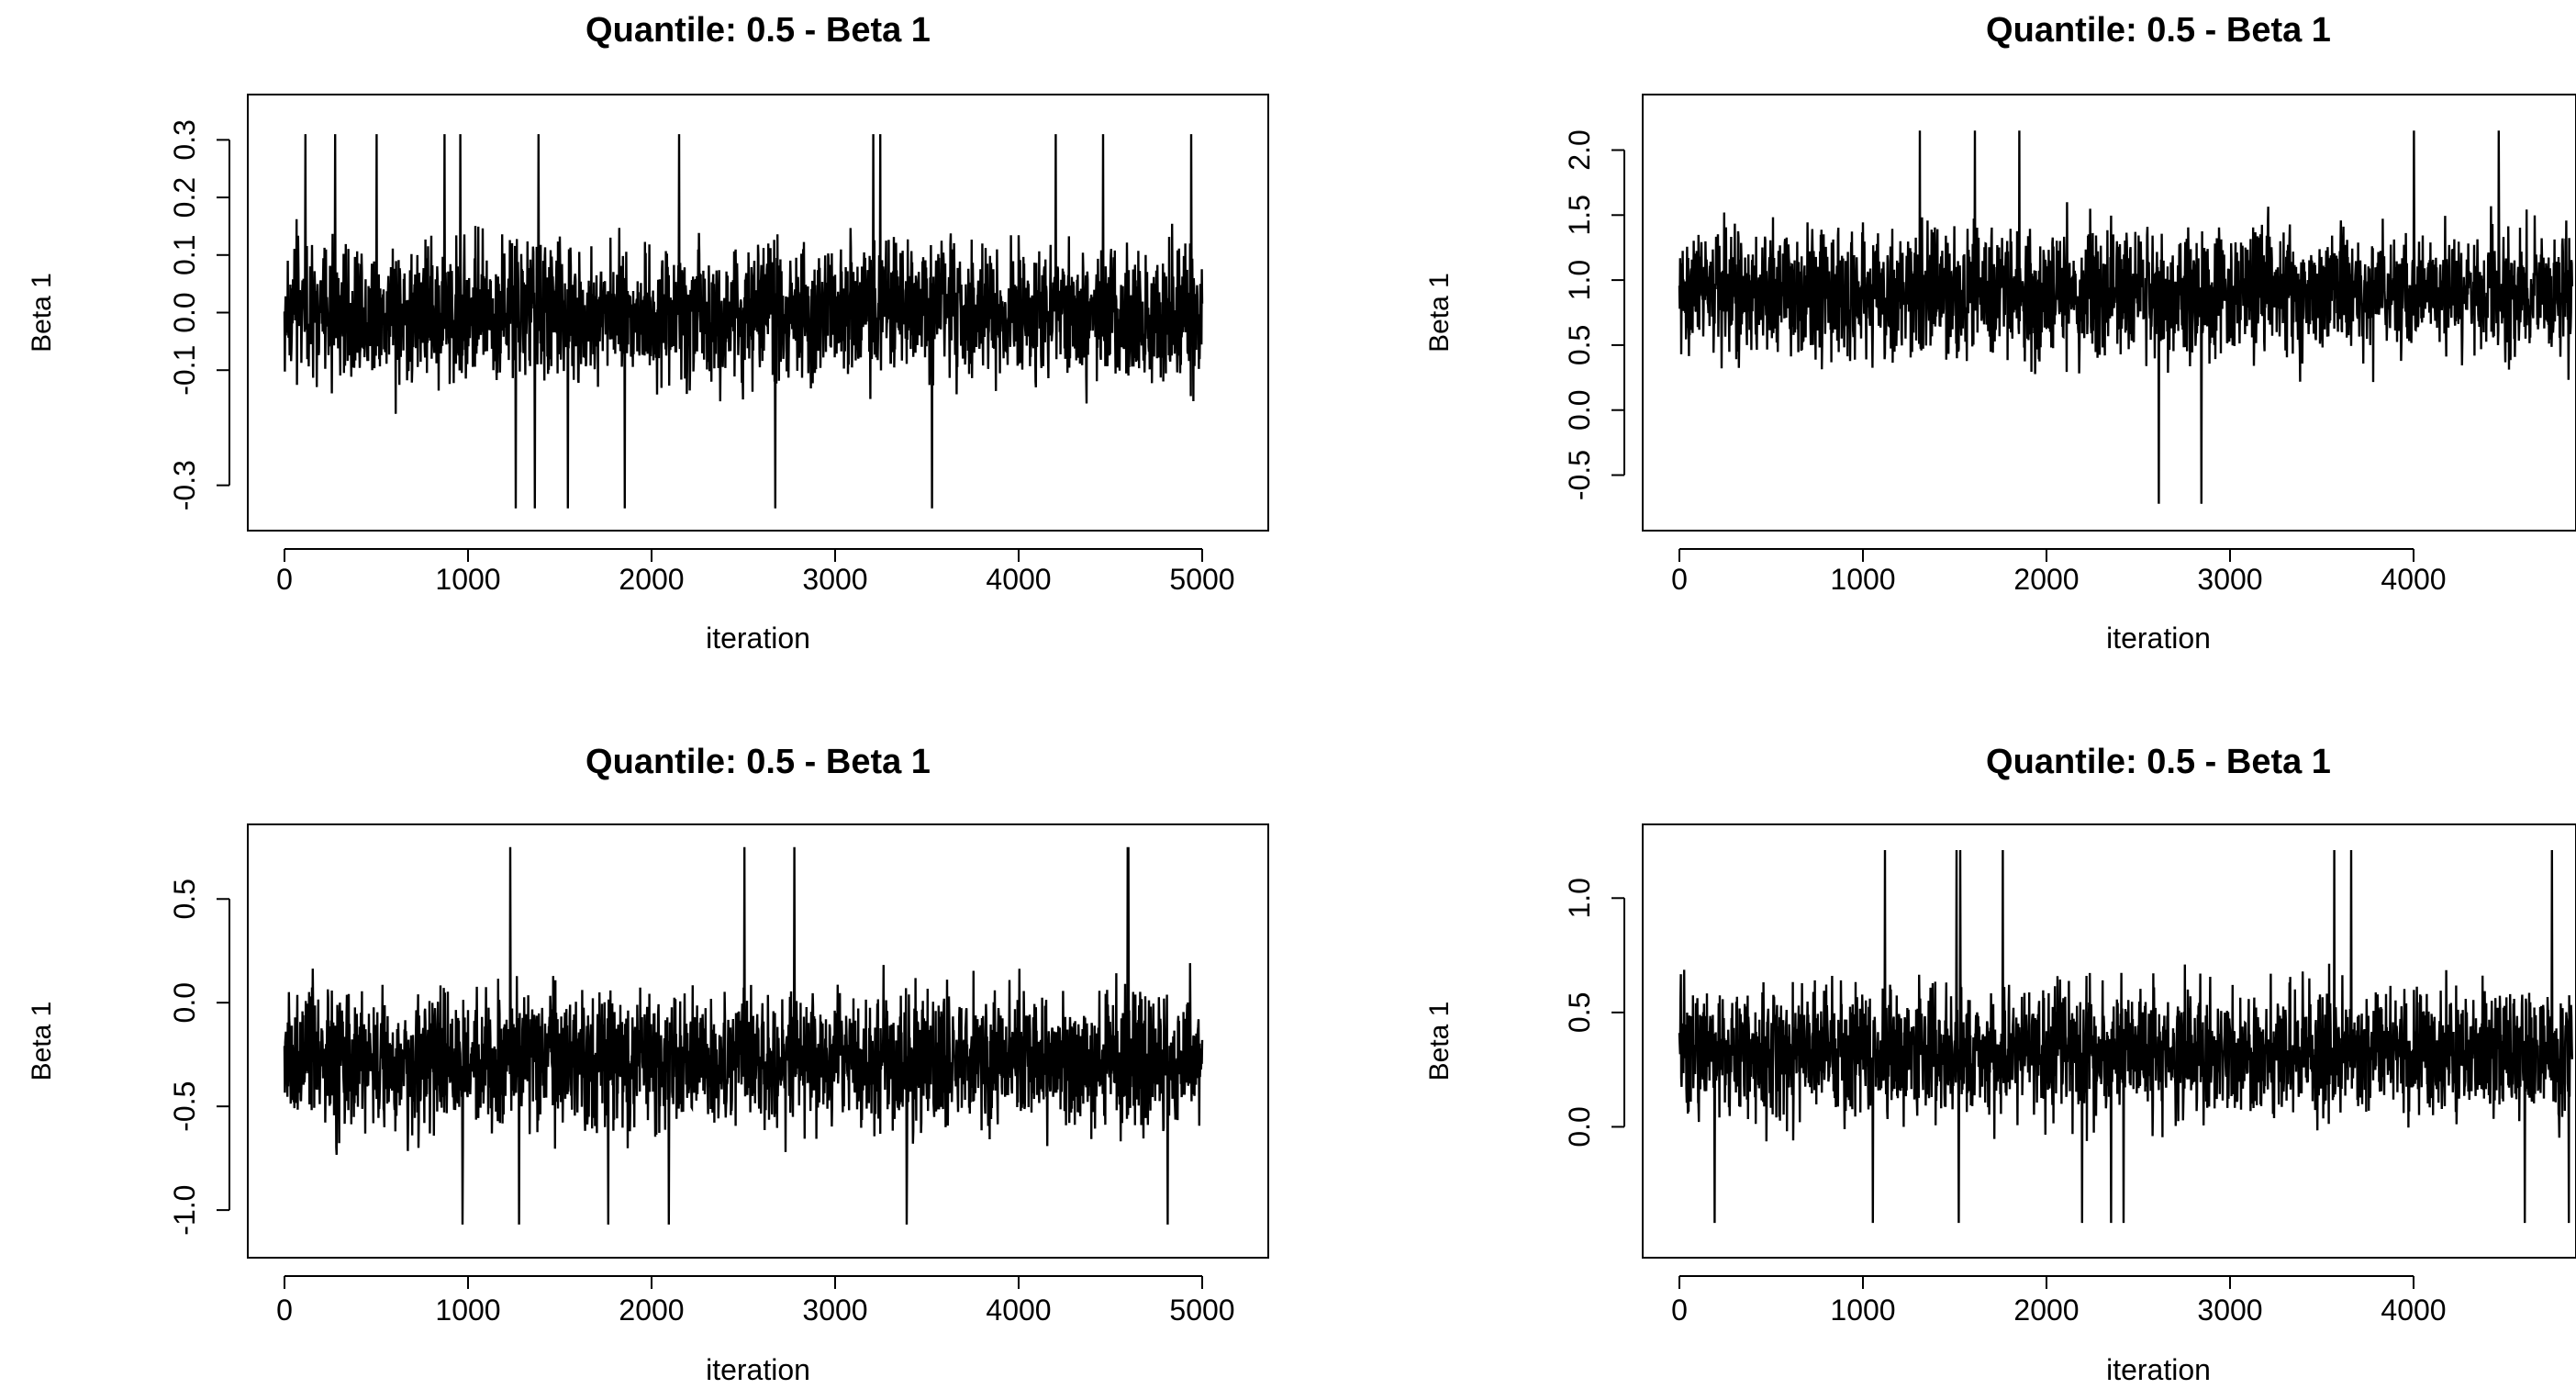  Describe the element at coordinates (184, 197) in the screenshot. I see `y-tick-label: 0.2` at that location.